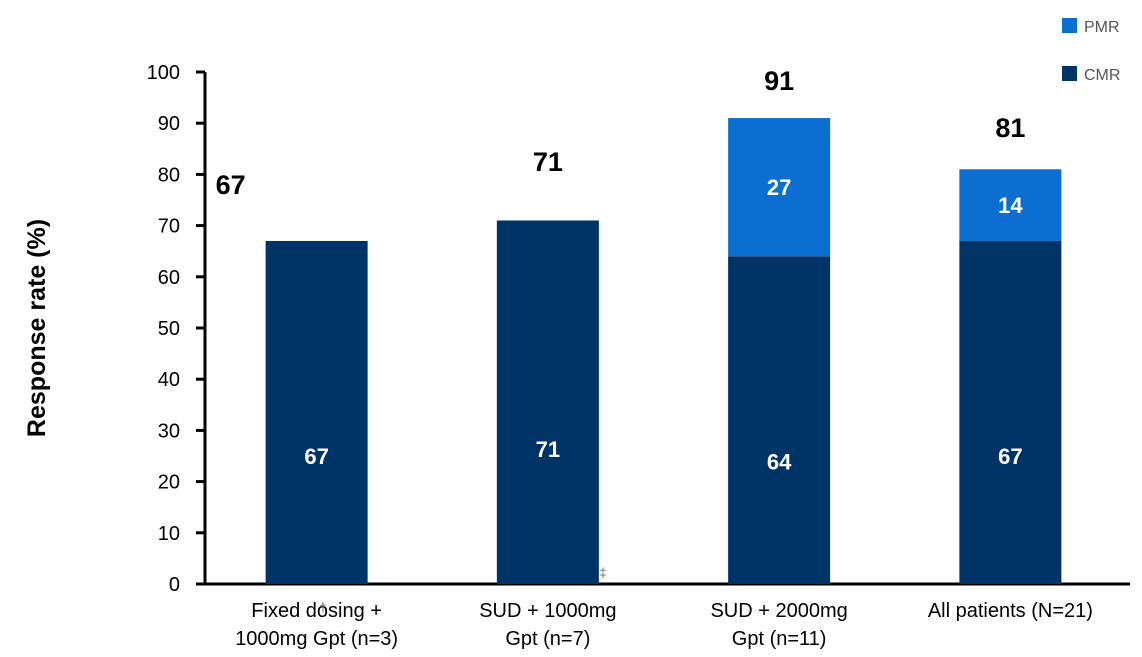 Image resolution: width=1142 pixels, height=657 pixels. I want to click on y-axis-label: Response rate (%), so click(37, 328).